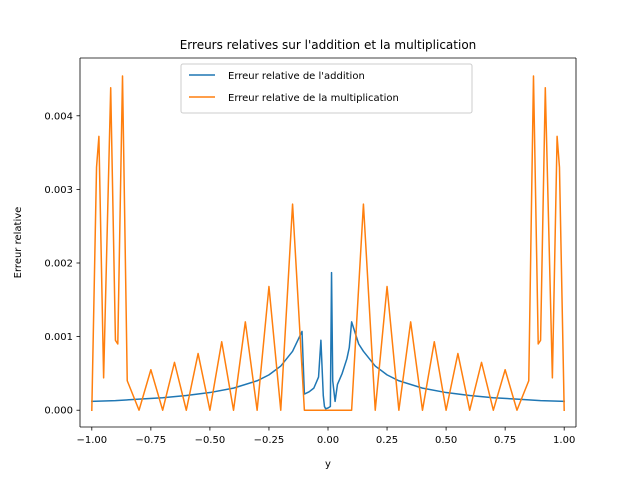  Describe the element at coordinates (328, 440) in the screenshot. I see `x-tick-label: 0.00` at that location.